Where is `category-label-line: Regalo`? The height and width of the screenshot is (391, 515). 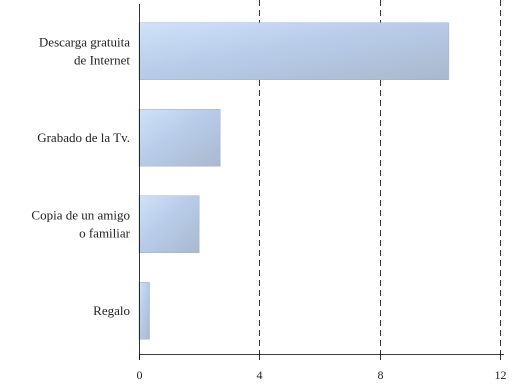
category-label-line: Regalo is located at coordinates (111, 310).